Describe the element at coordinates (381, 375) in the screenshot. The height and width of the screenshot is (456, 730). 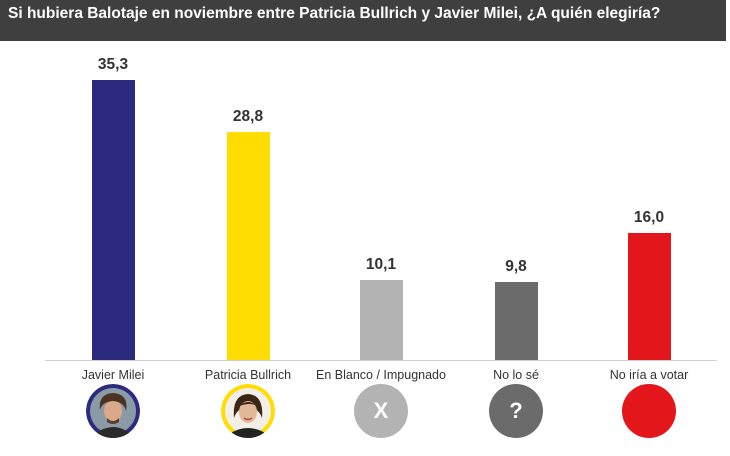
I see `category-label: En Blanco / Impugnado` at that location.